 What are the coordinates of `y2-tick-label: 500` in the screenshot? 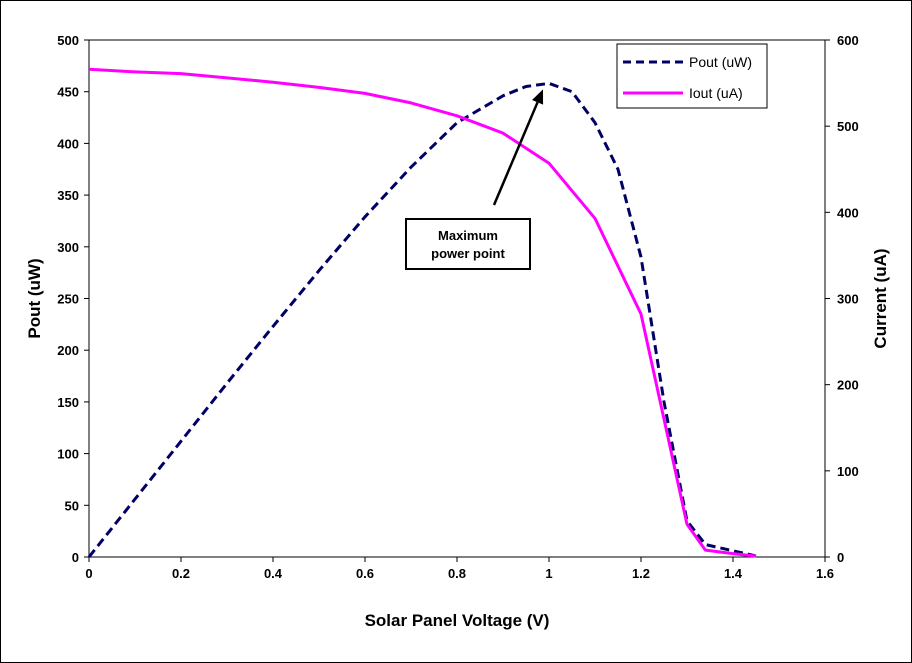 It's located at (848, 126).